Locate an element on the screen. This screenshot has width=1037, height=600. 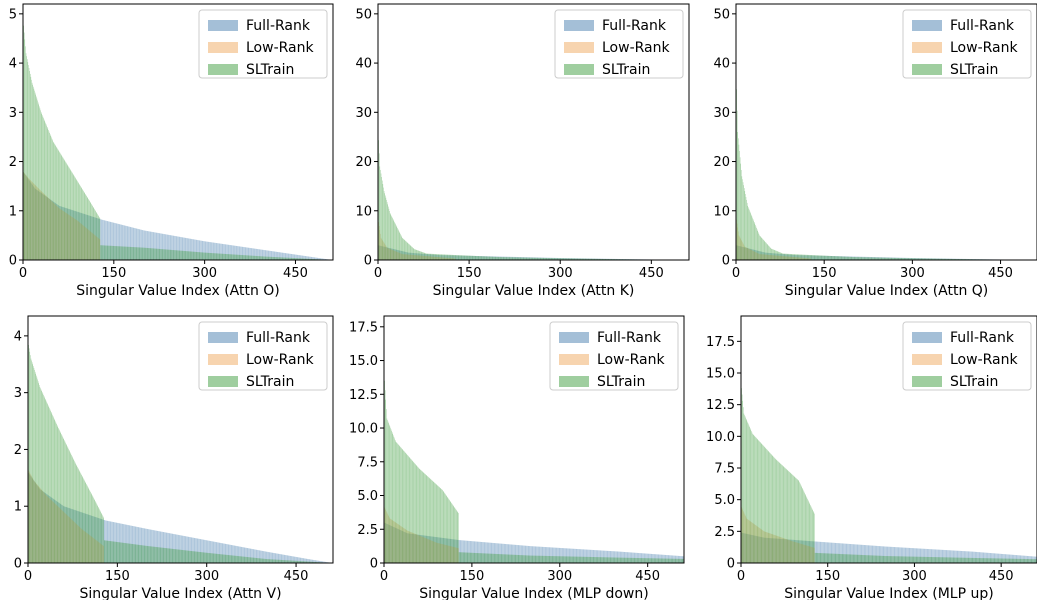
x-axis-label: Singular Value Index (Attn V) is located at coordinates (180, 593).